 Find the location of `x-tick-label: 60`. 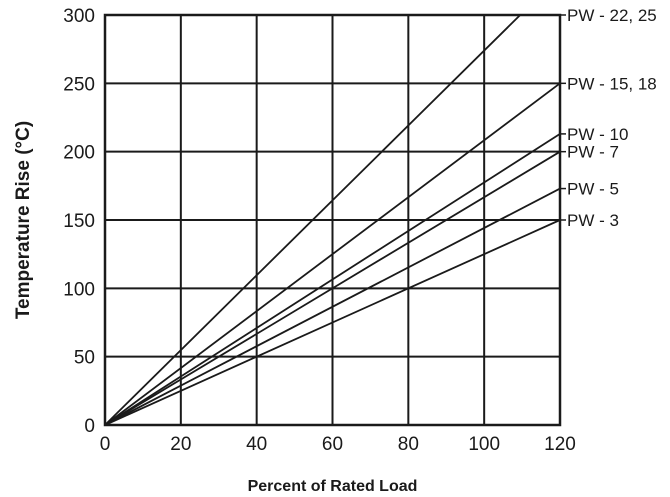

x-tick-label: 60 is located at coordinates (332, 444).